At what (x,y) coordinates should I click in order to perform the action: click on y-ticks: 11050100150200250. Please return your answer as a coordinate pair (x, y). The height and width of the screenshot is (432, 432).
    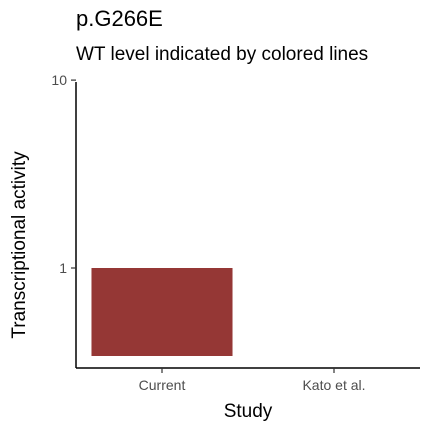
    Looking at the image, I should click on (63, 174).